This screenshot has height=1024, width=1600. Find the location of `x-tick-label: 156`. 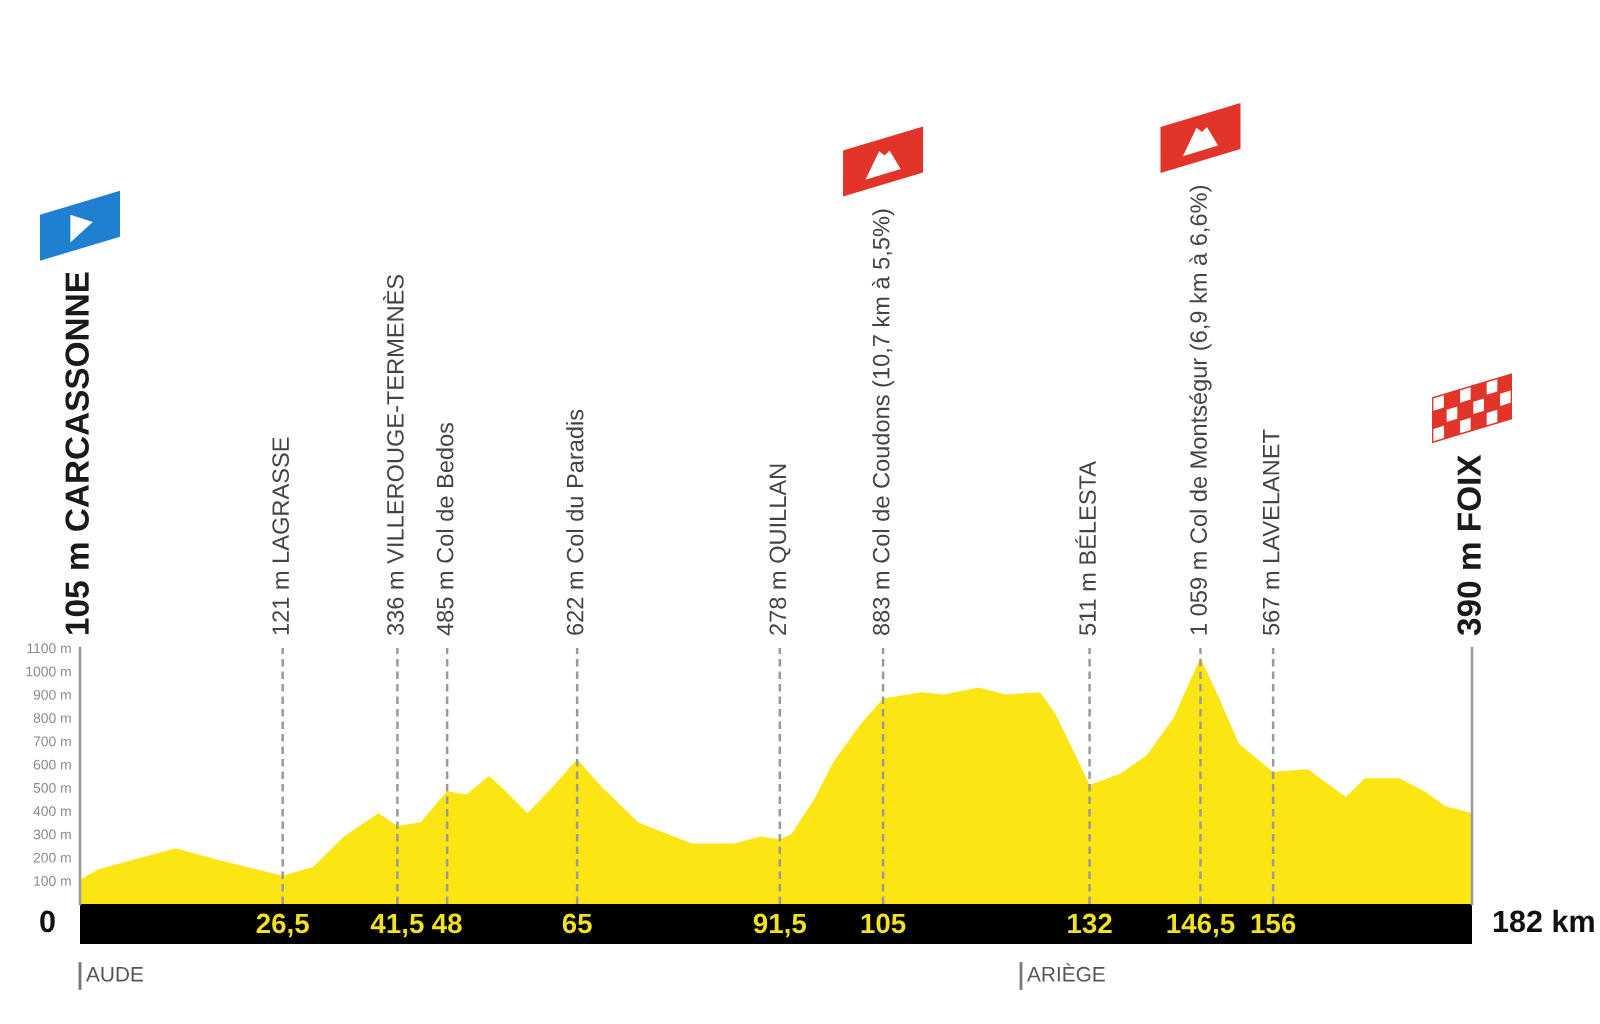

x-tick-label: 156 is located at coordinates (1273, 923).